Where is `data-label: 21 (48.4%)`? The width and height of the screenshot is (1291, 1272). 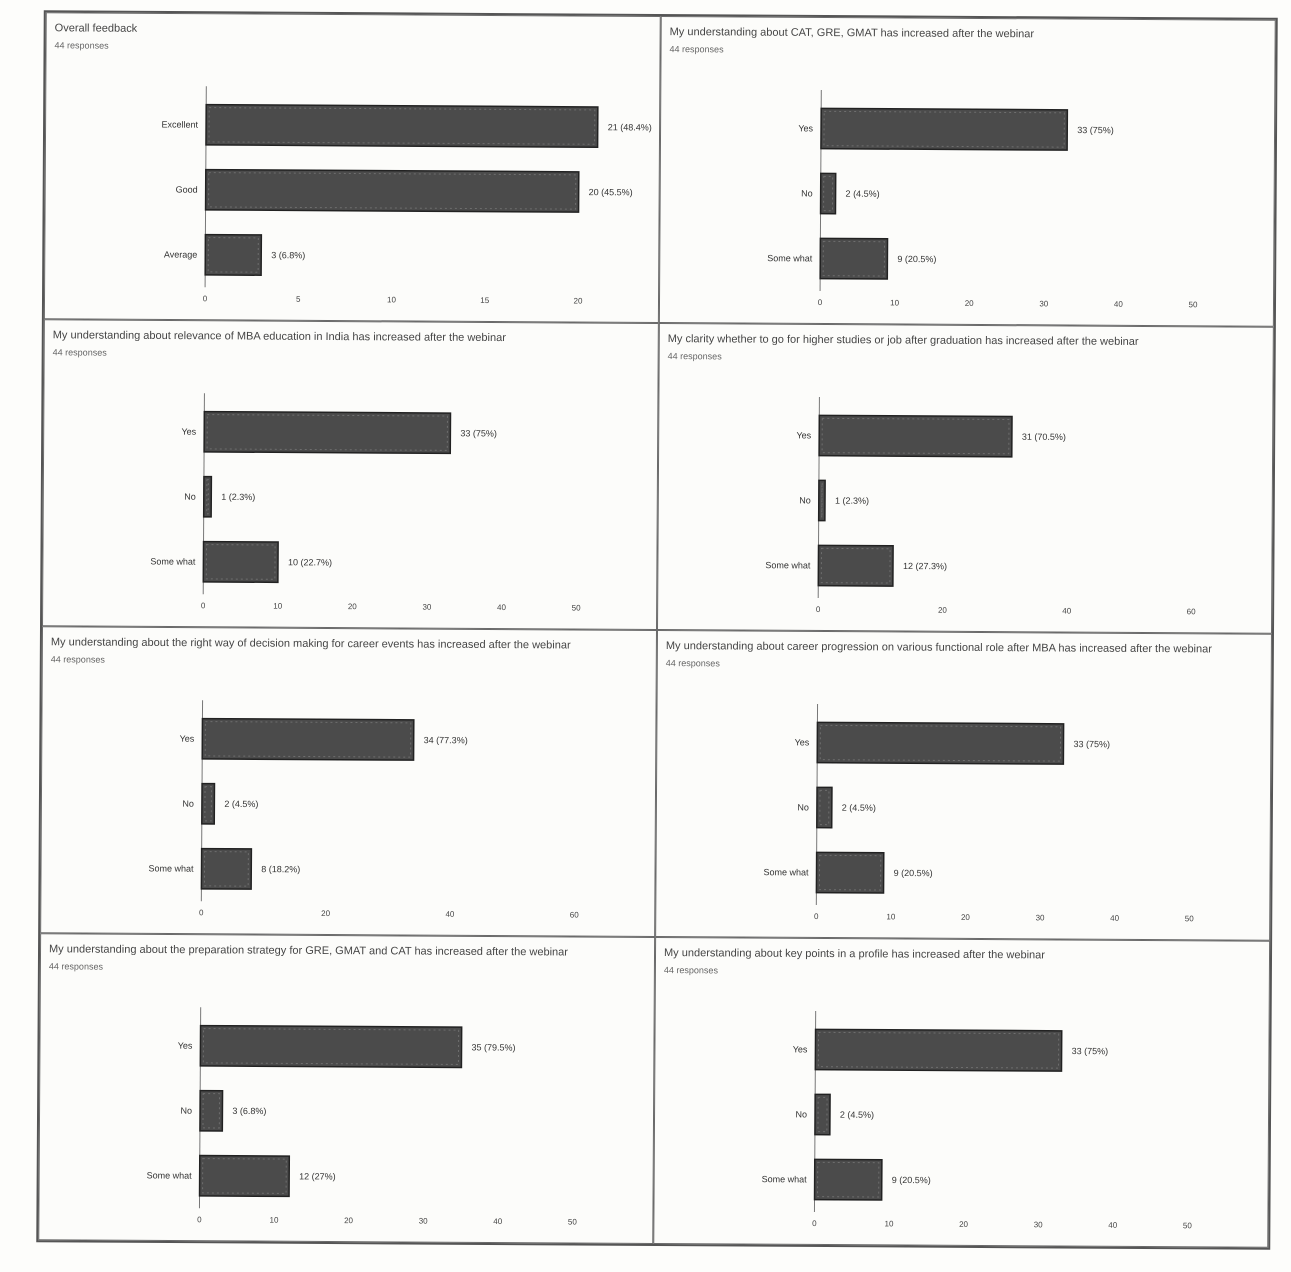
data-label: 21 (48.4%) is located at coordinates (630, 127).